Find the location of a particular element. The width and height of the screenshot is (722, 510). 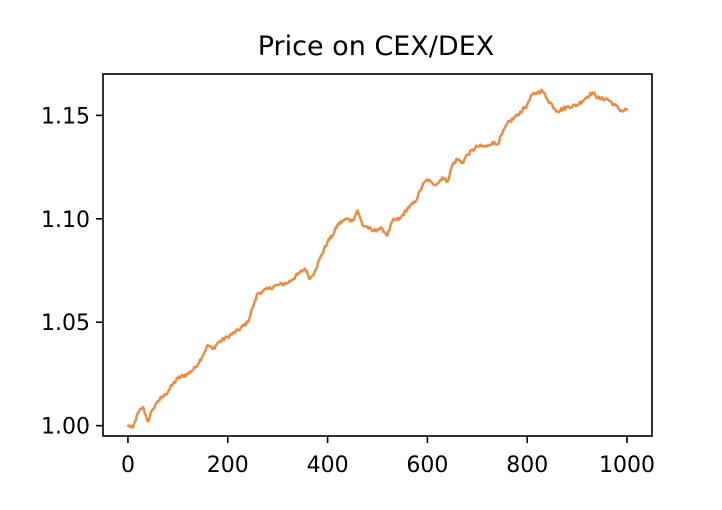

x-tick-label: 0 is located at coordinates (128, 465).